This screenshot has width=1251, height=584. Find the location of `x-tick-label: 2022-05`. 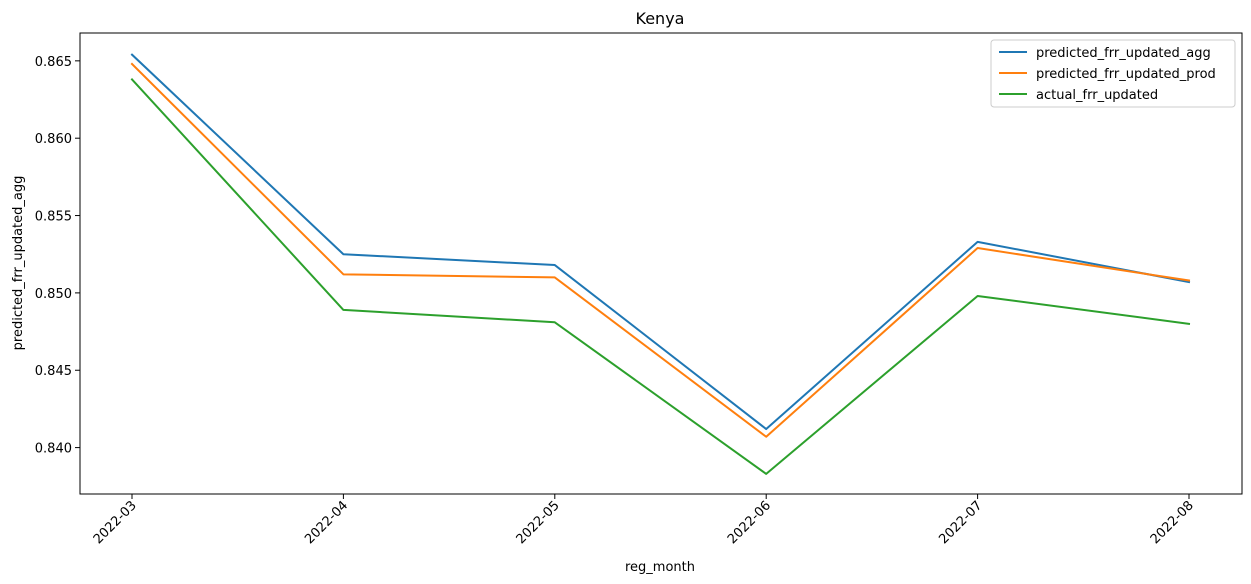

x-tick-label: 2022-05 is located at coordinates (538, 522).